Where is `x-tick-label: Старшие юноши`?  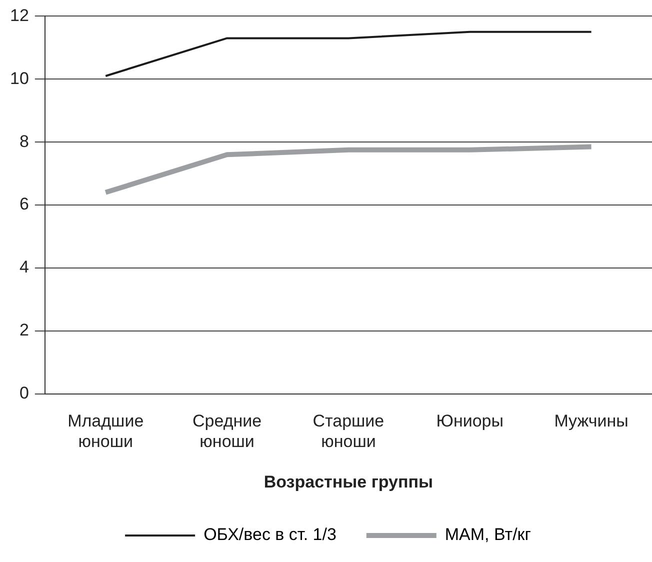 x-tick-label: Старшие юноши is located at coordinates (348, 432).